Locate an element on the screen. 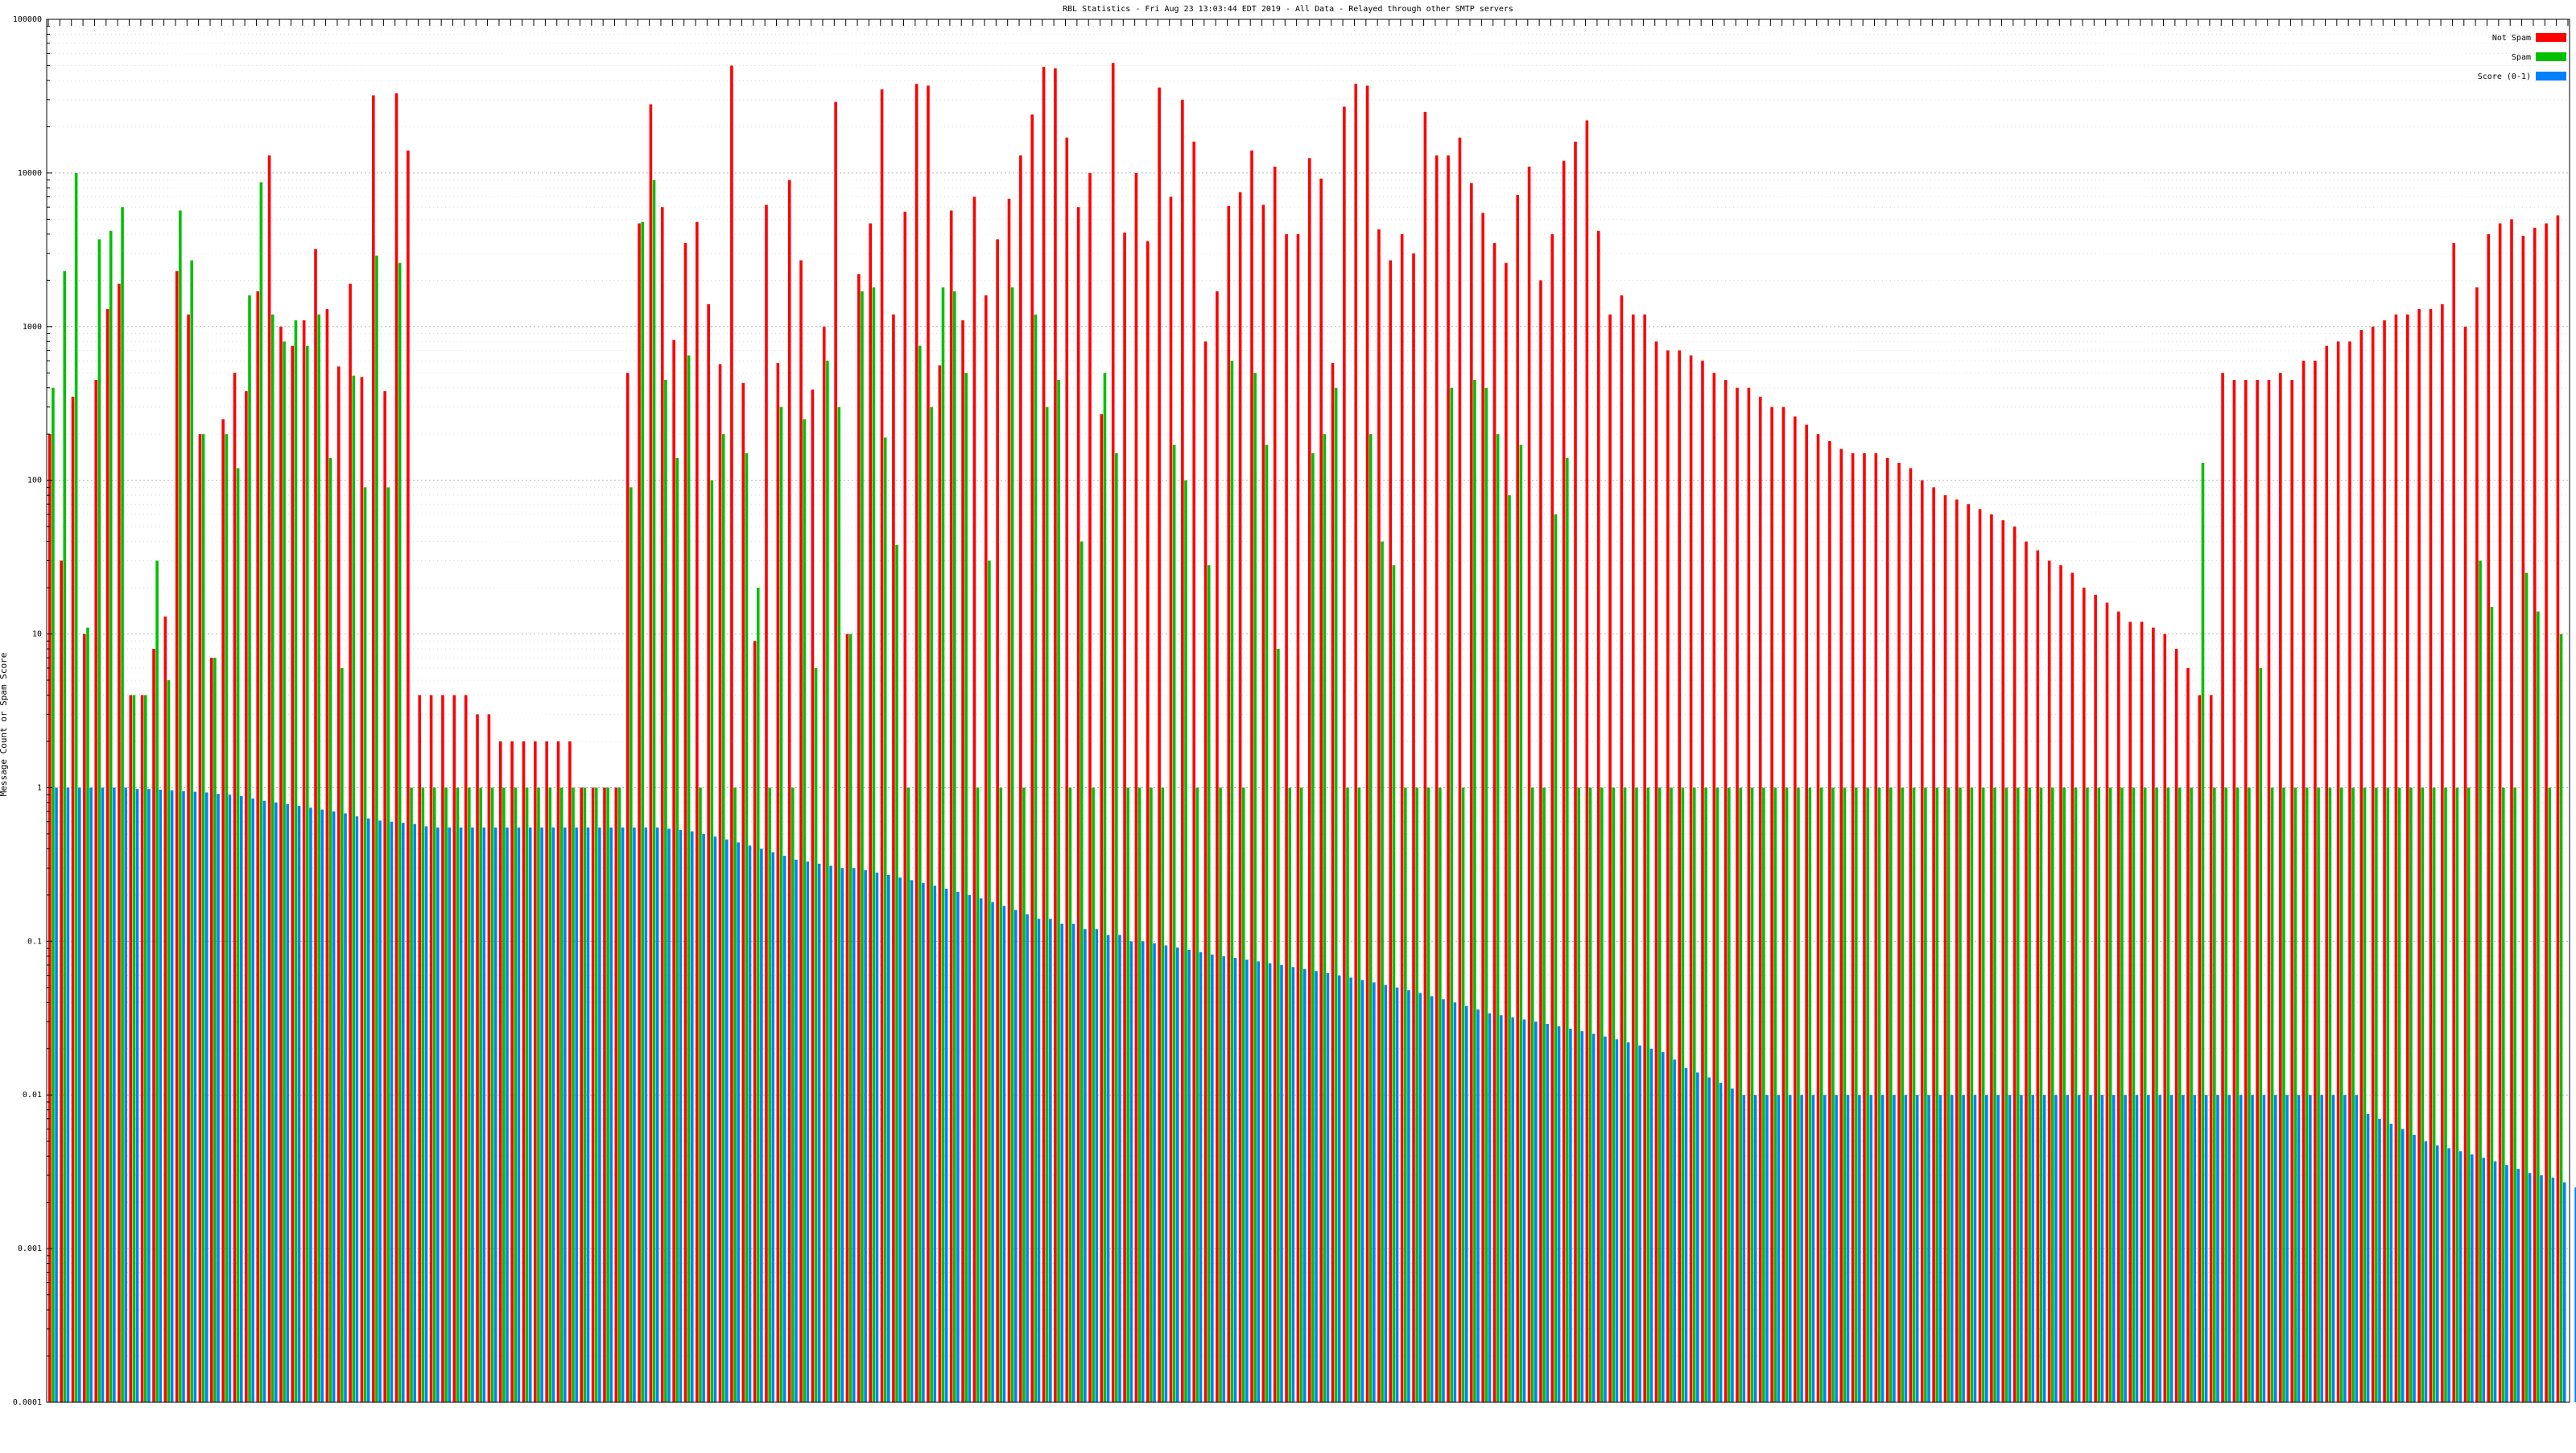 The image size is (2576, 1453). y-tick-label: 10 is located at coordinates (37, 634).